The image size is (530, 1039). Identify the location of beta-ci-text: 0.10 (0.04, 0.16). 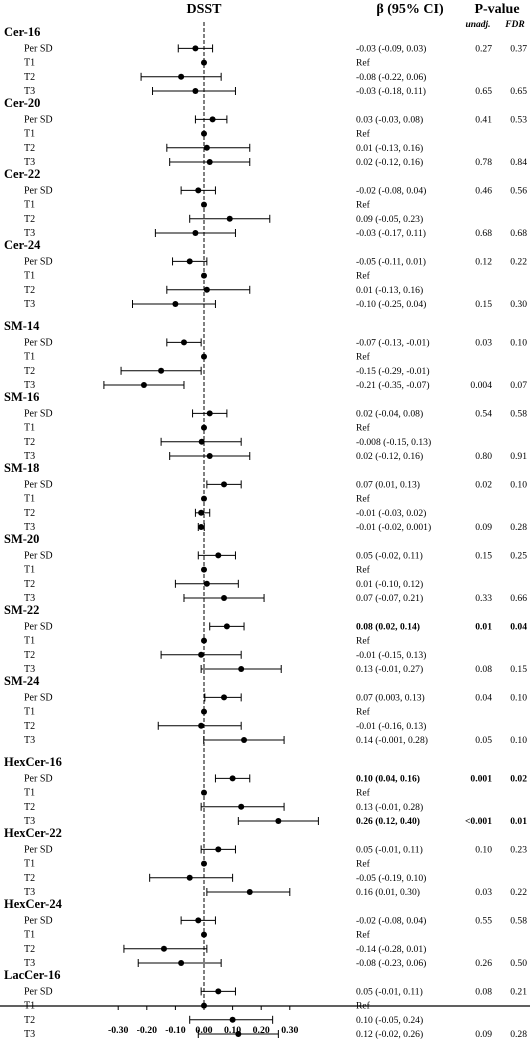
(388, 778).